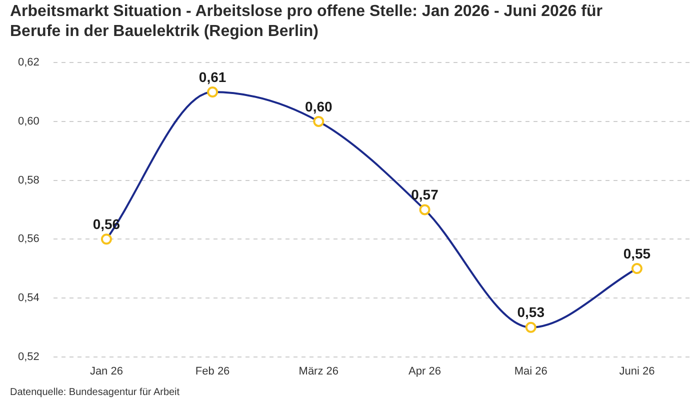 Image resolution: width=700 pixels, height=400 pixels. I want to click on data-label: 0,55, so click(637, 253).